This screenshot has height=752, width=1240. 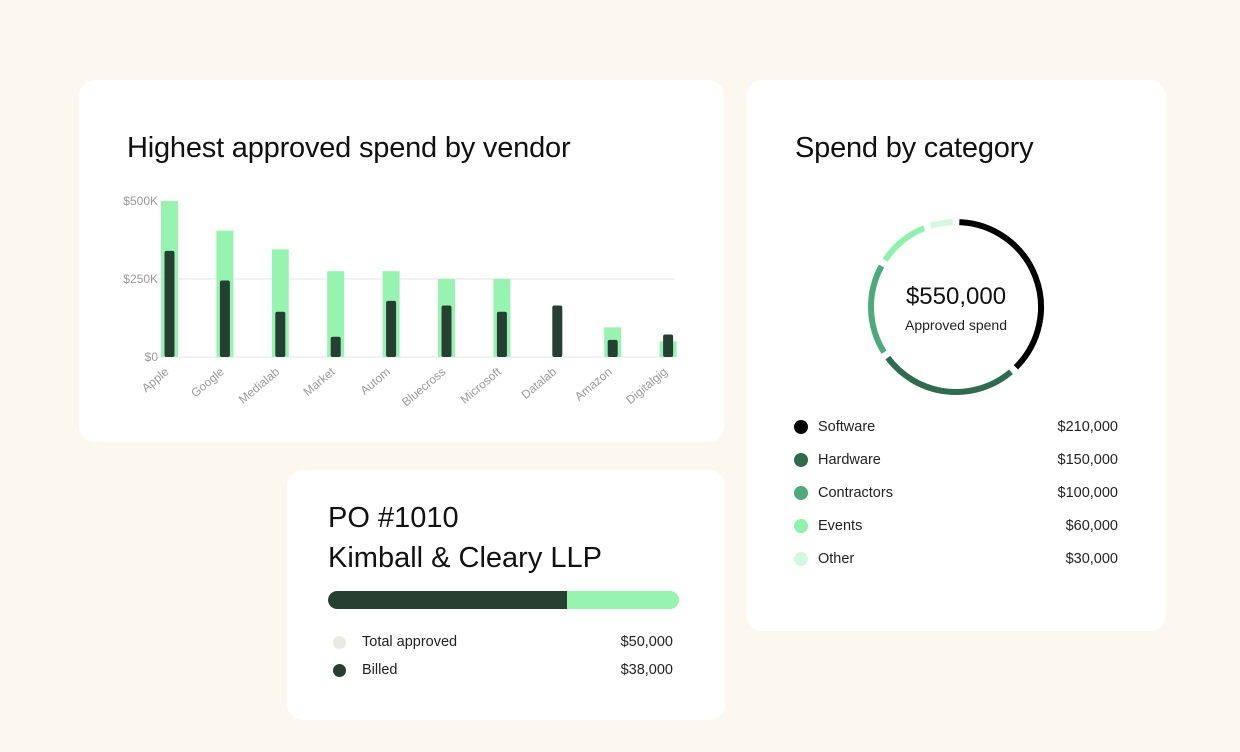 I want to click on donut-center-value: $550,000, so click(x=956, y=296).